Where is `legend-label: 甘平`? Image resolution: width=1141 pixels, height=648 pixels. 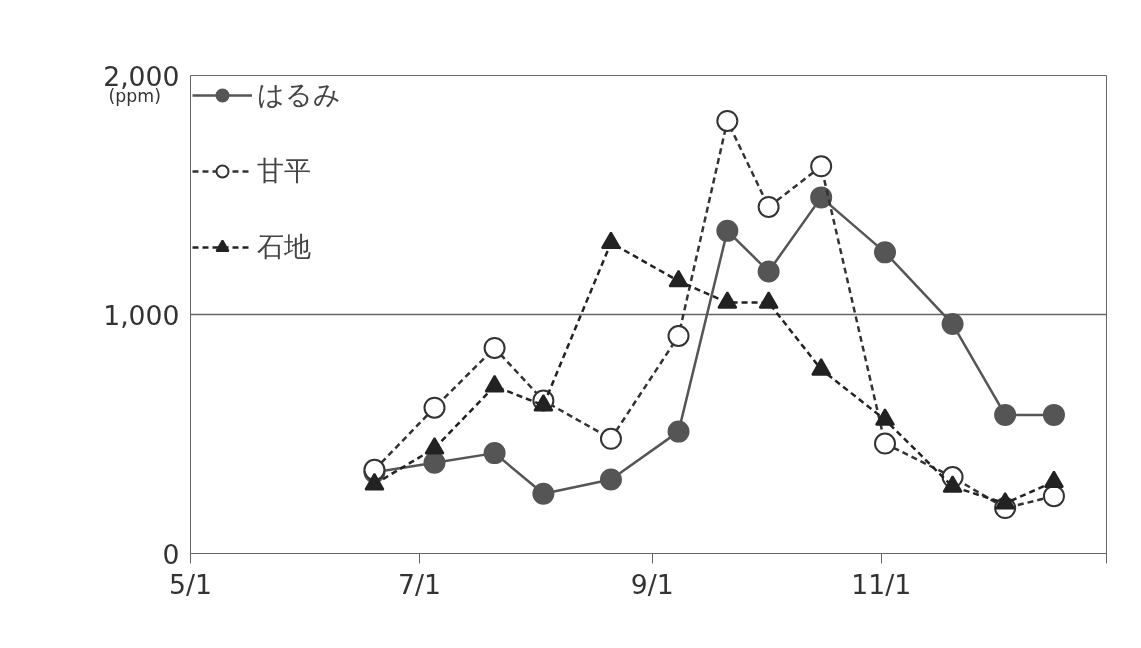 legend-label: 甘平 is located at coordinates (284, 171).